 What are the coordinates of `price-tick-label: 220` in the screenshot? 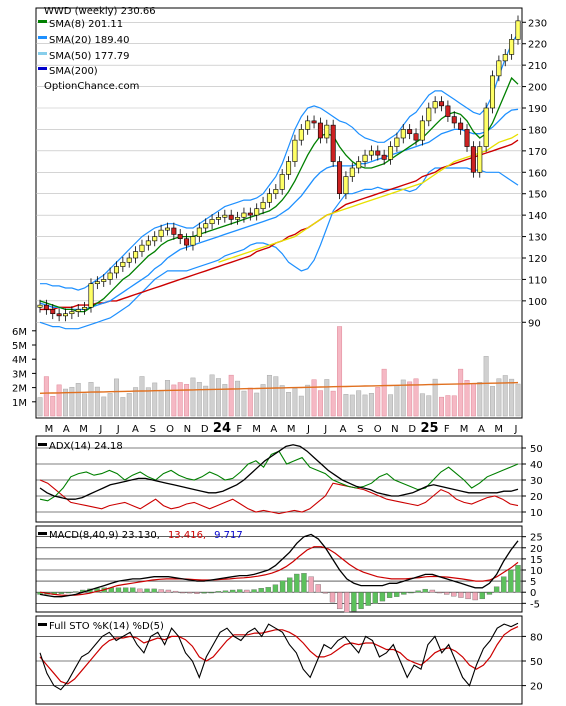 It's located at (537, 45).